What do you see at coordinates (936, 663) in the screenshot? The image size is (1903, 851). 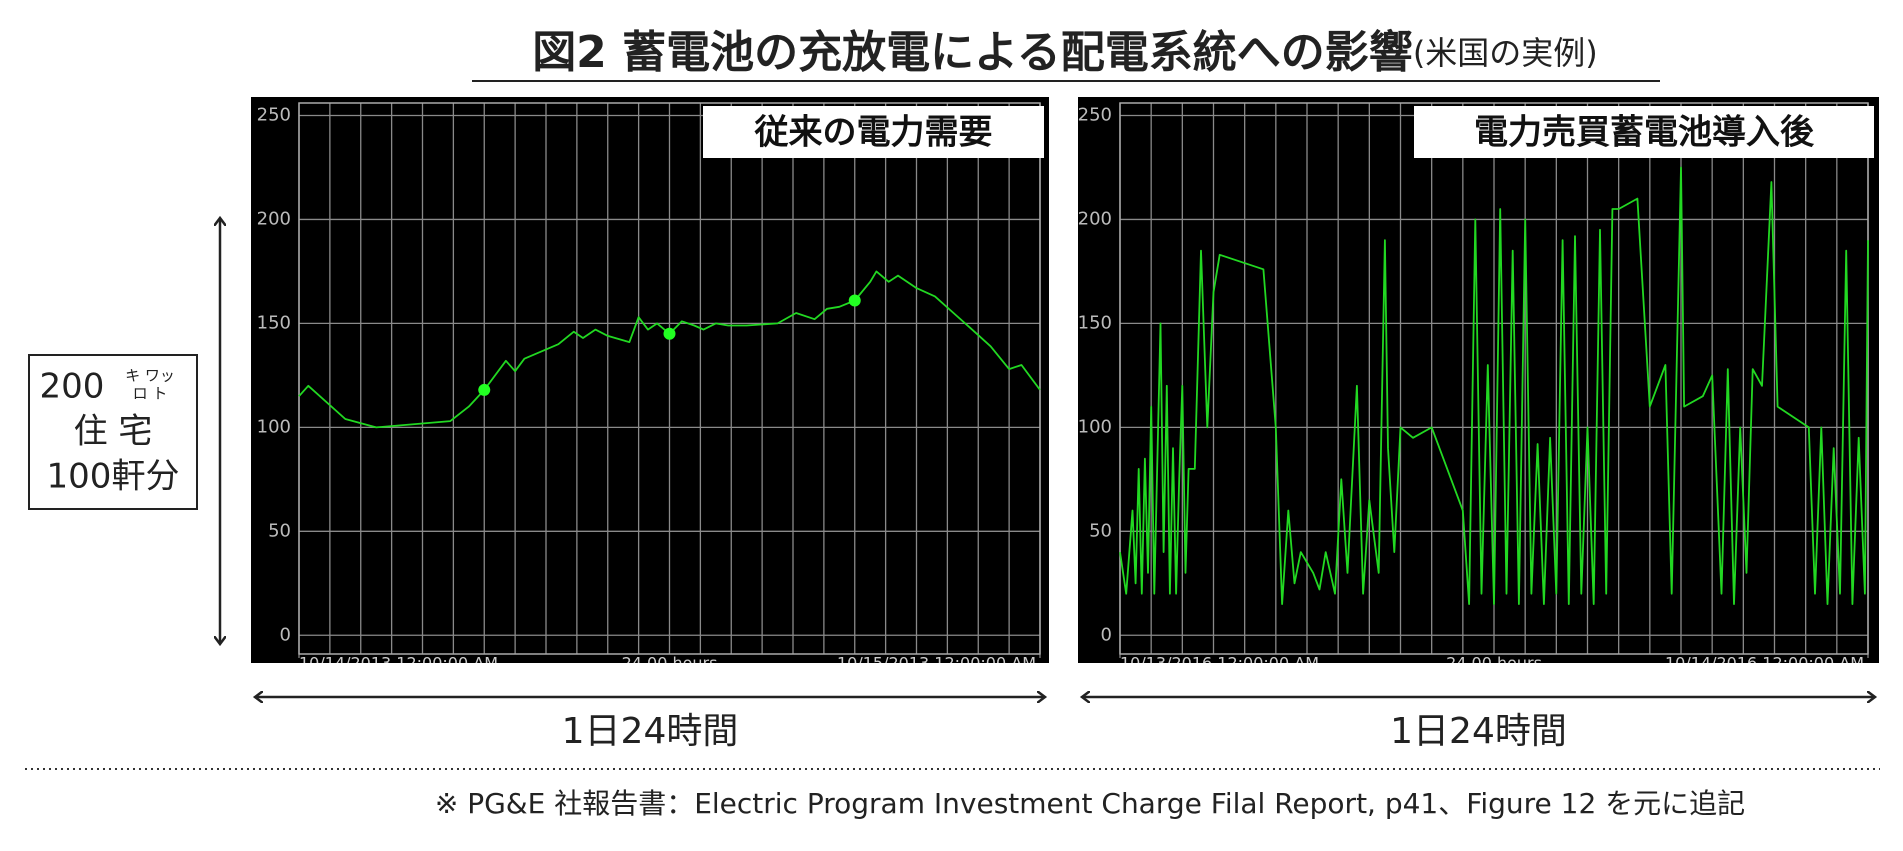 I see `x-tick-label: 10/15/2013 12:00:00 AM` at bounding box center [936, 663].